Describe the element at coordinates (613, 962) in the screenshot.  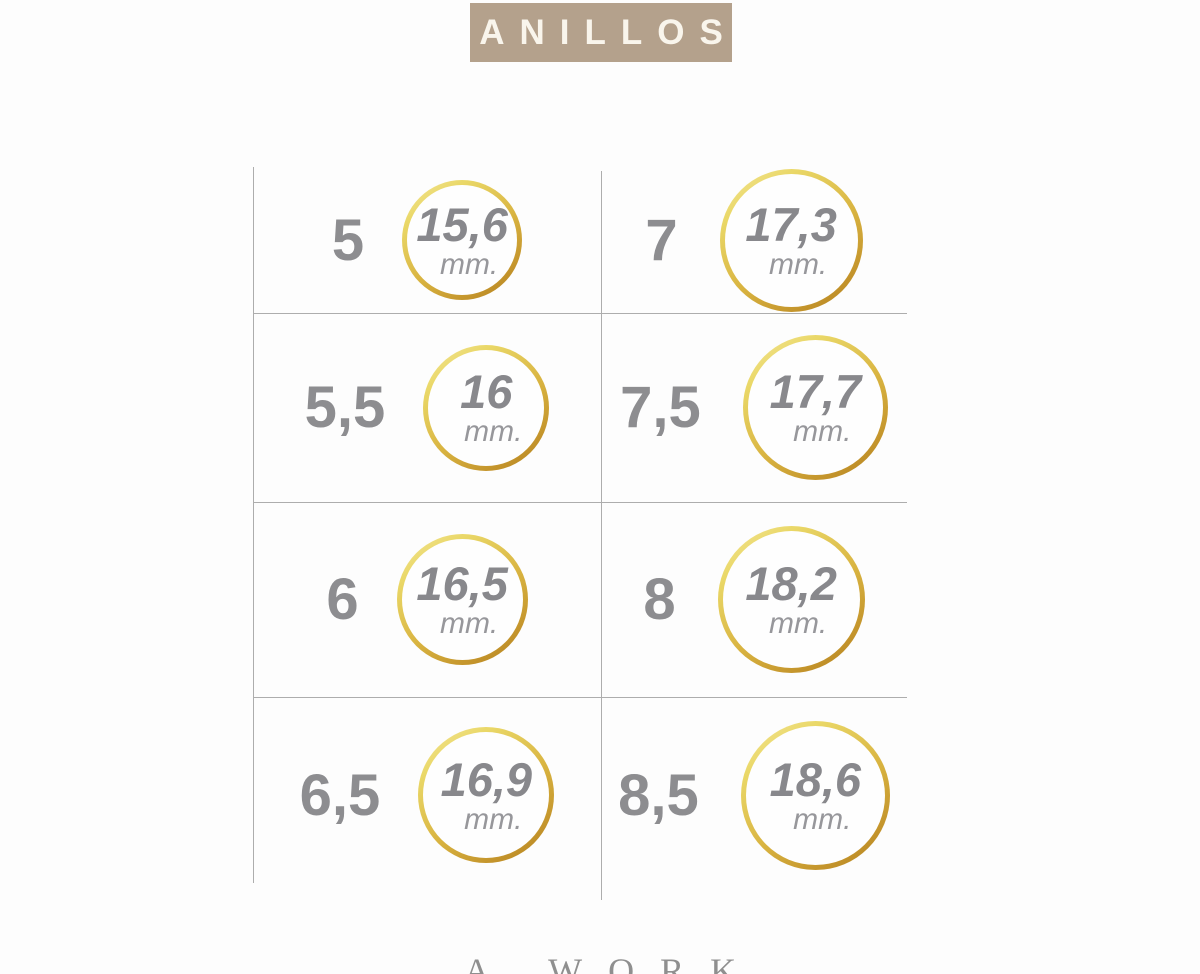
I see `brand-wordmark: A WORK` at that location.